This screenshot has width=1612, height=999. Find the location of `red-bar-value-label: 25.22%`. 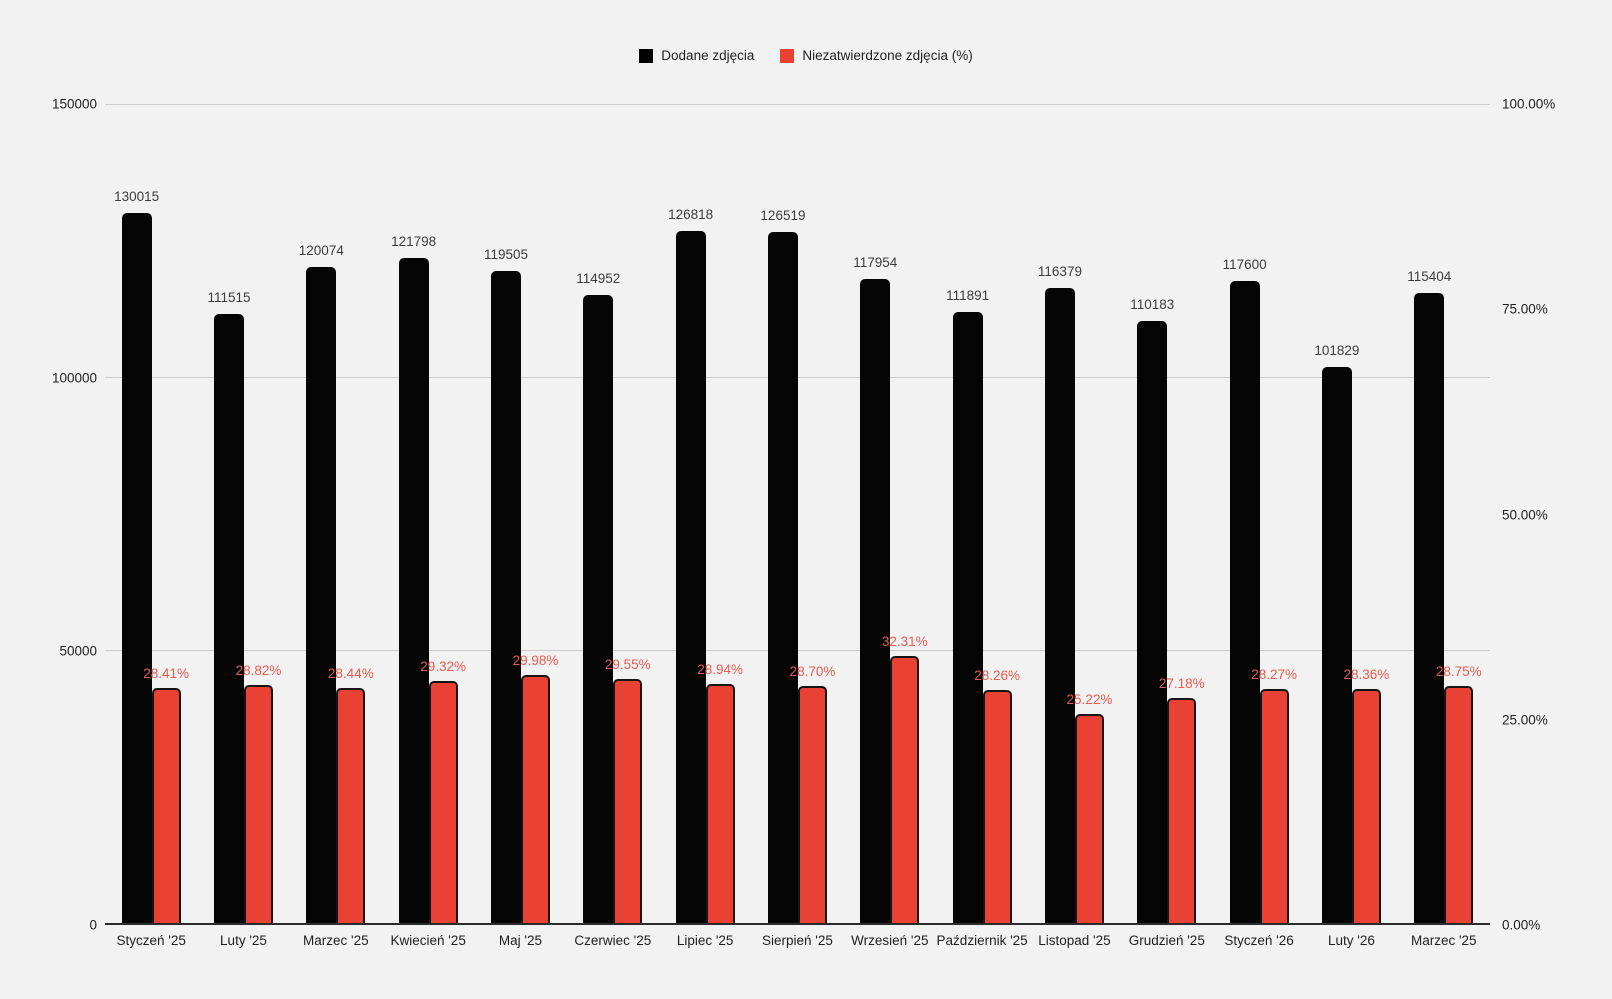

red-bar-value-label: 25.22% is located at coordinates (1089, 700).